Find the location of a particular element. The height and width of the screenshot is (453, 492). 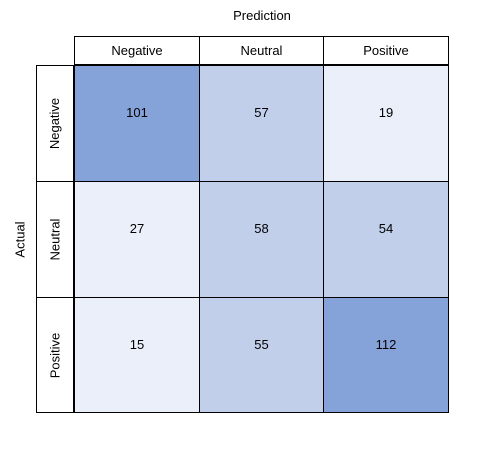

row-header-positive-label: Positive is located at coordinates (55, 355).